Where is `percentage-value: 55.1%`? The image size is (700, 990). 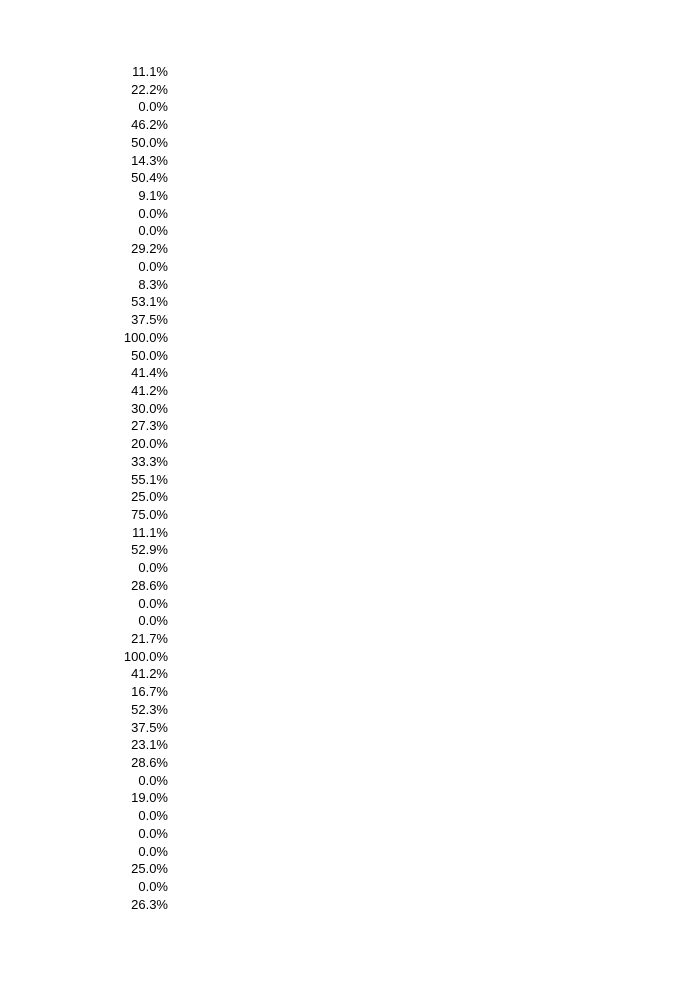
percentage-value: 55.1% is located at coordinates (149, 479).